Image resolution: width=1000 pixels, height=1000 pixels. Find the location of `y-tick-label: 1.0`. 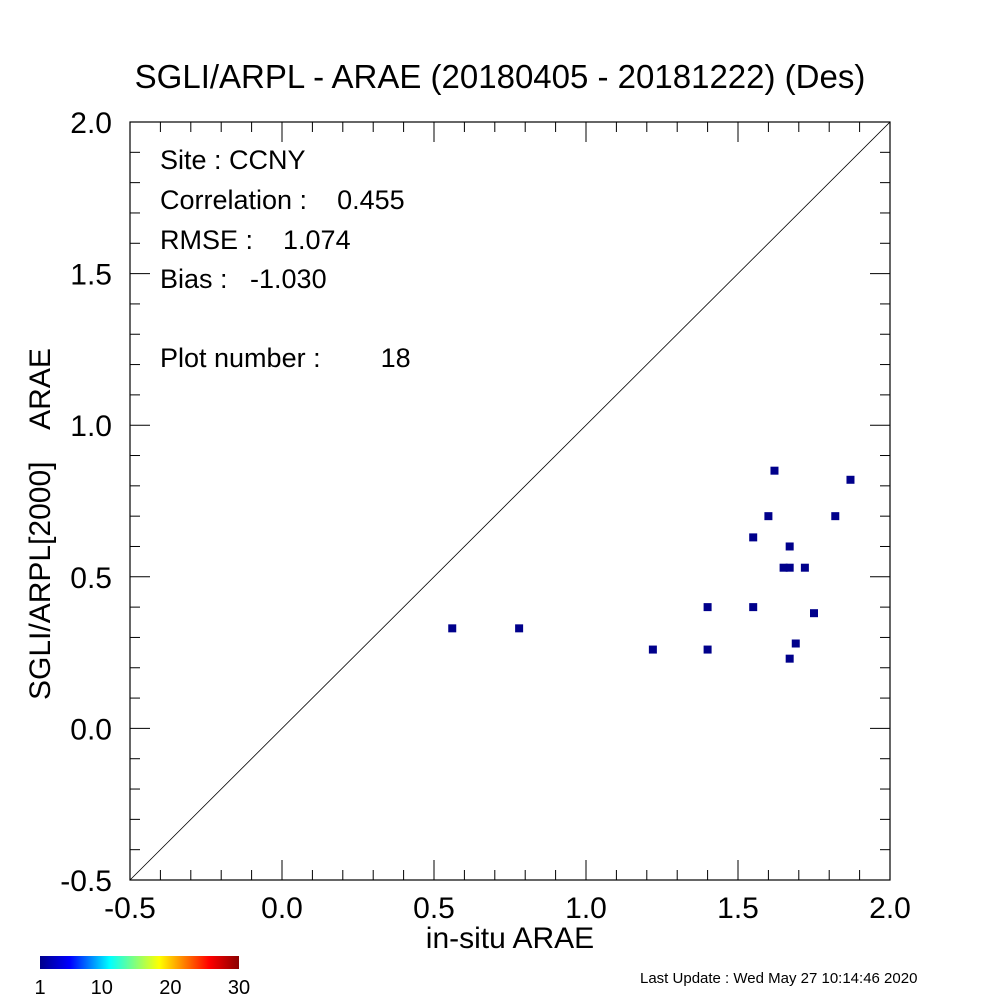

y-tick-label: 1.0 is located at coordinates (91, 426).